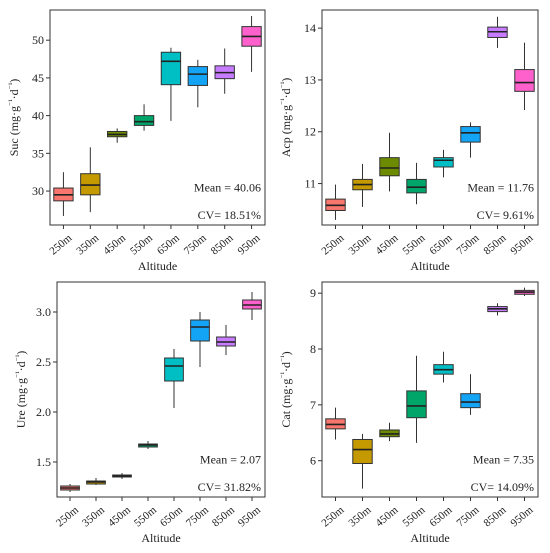 This screenshot has width=550, height=553. Describe the element at coordinates (313, 349) in the screenshot. I see `cat-y-tick-label: 8` at that location.